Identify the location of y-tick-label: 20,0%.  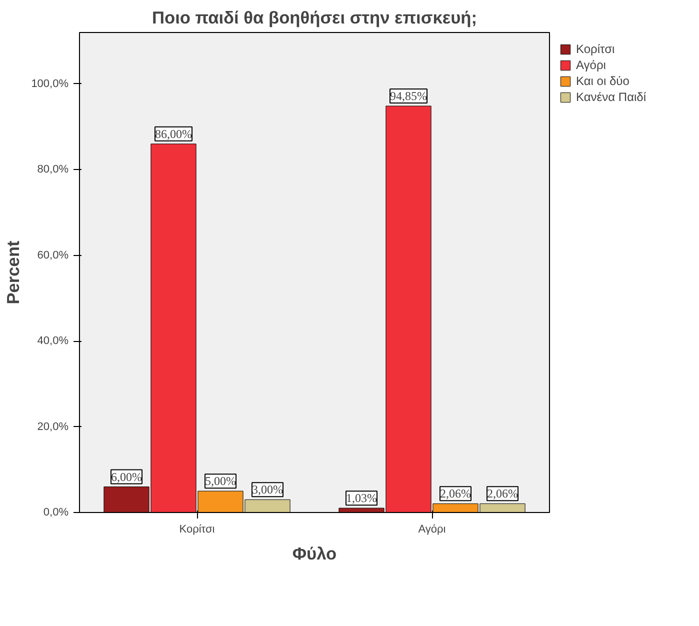
(53, 426).